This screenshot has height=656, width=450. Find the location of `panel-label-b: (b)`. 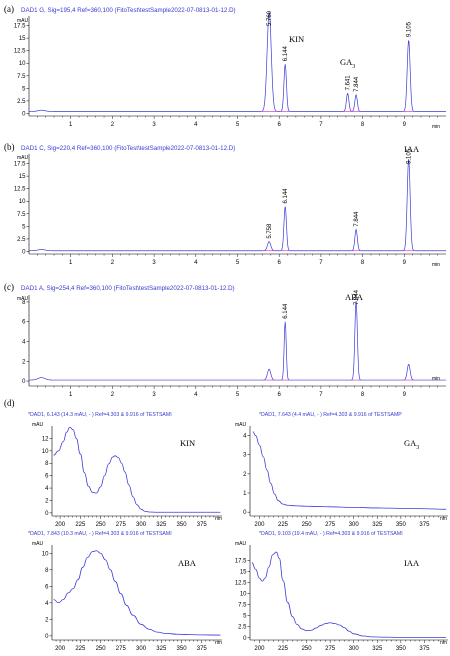

panel-label-b: (b) is located at coordinates (9, 147).